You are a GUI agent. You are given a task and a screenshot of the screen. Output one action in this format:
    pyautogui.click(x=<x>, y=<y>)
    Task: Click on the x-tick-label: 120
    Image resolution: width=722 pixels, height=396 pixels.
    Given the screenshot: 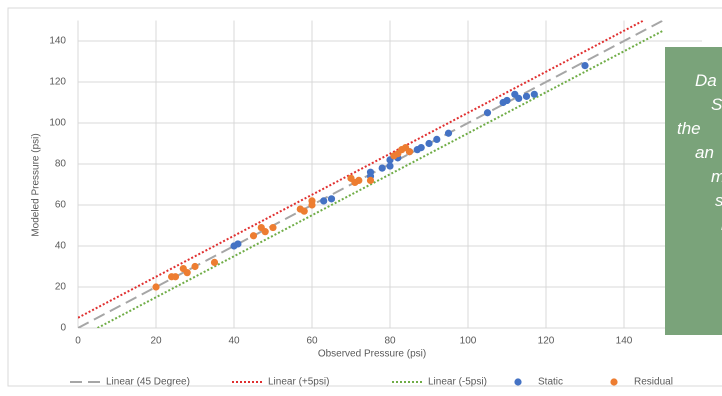 What is the action you would take?
    pyautogui.click(x=546, y=341)
    